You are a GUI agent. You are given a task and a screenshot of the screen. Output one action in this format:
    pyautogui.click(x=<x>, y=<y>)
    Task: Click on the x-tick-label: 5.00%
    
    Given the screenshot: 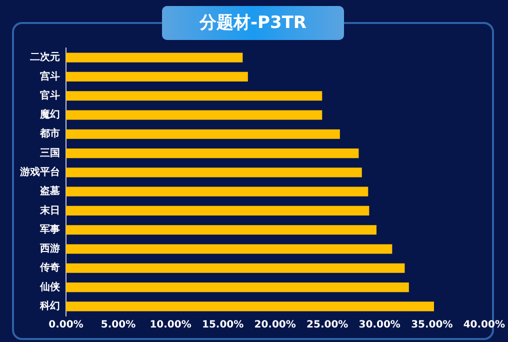 What is the action you would take?
    pyautogui.click(x=118, y=325)
    